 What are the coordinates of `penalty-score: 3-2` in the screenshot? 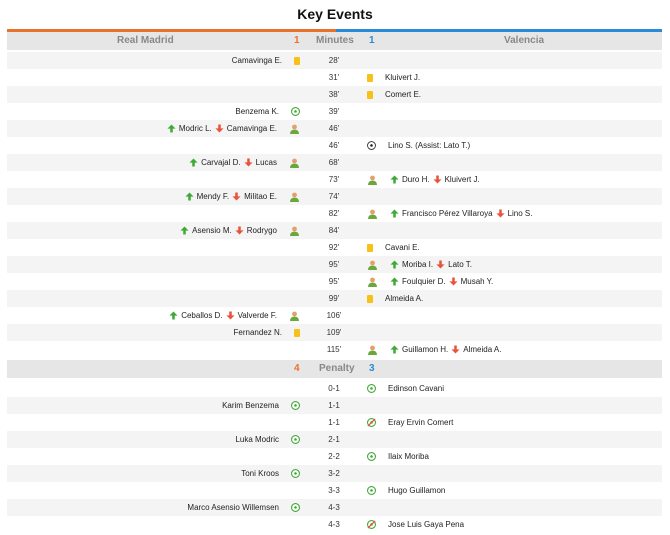 It's located at (334, 473).